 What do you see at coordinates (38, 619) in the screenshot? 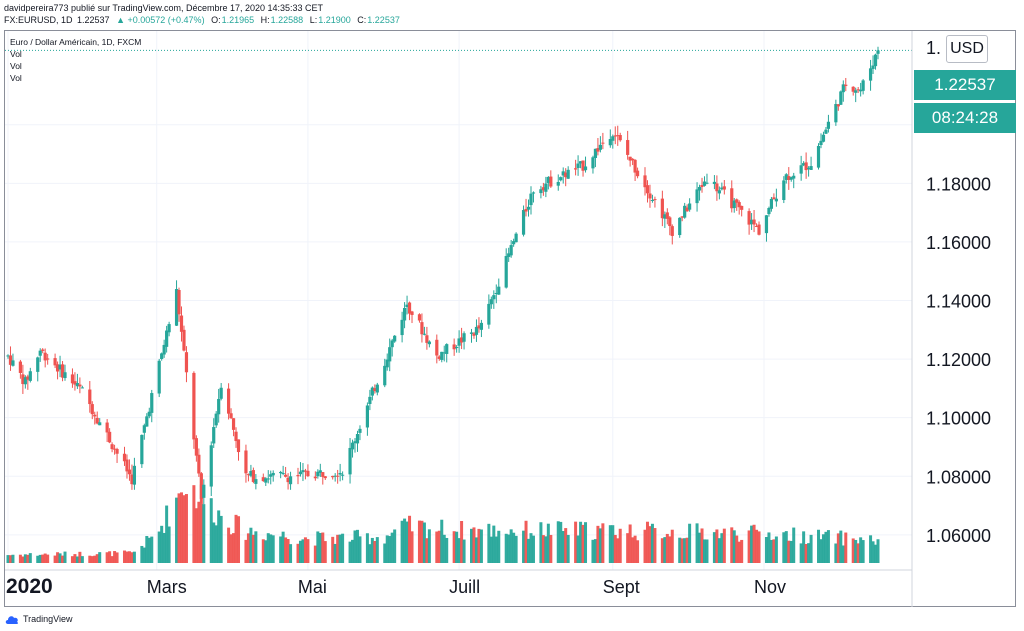
I see `tradingview-logo: TradingView` at bounding box center [38, 619].